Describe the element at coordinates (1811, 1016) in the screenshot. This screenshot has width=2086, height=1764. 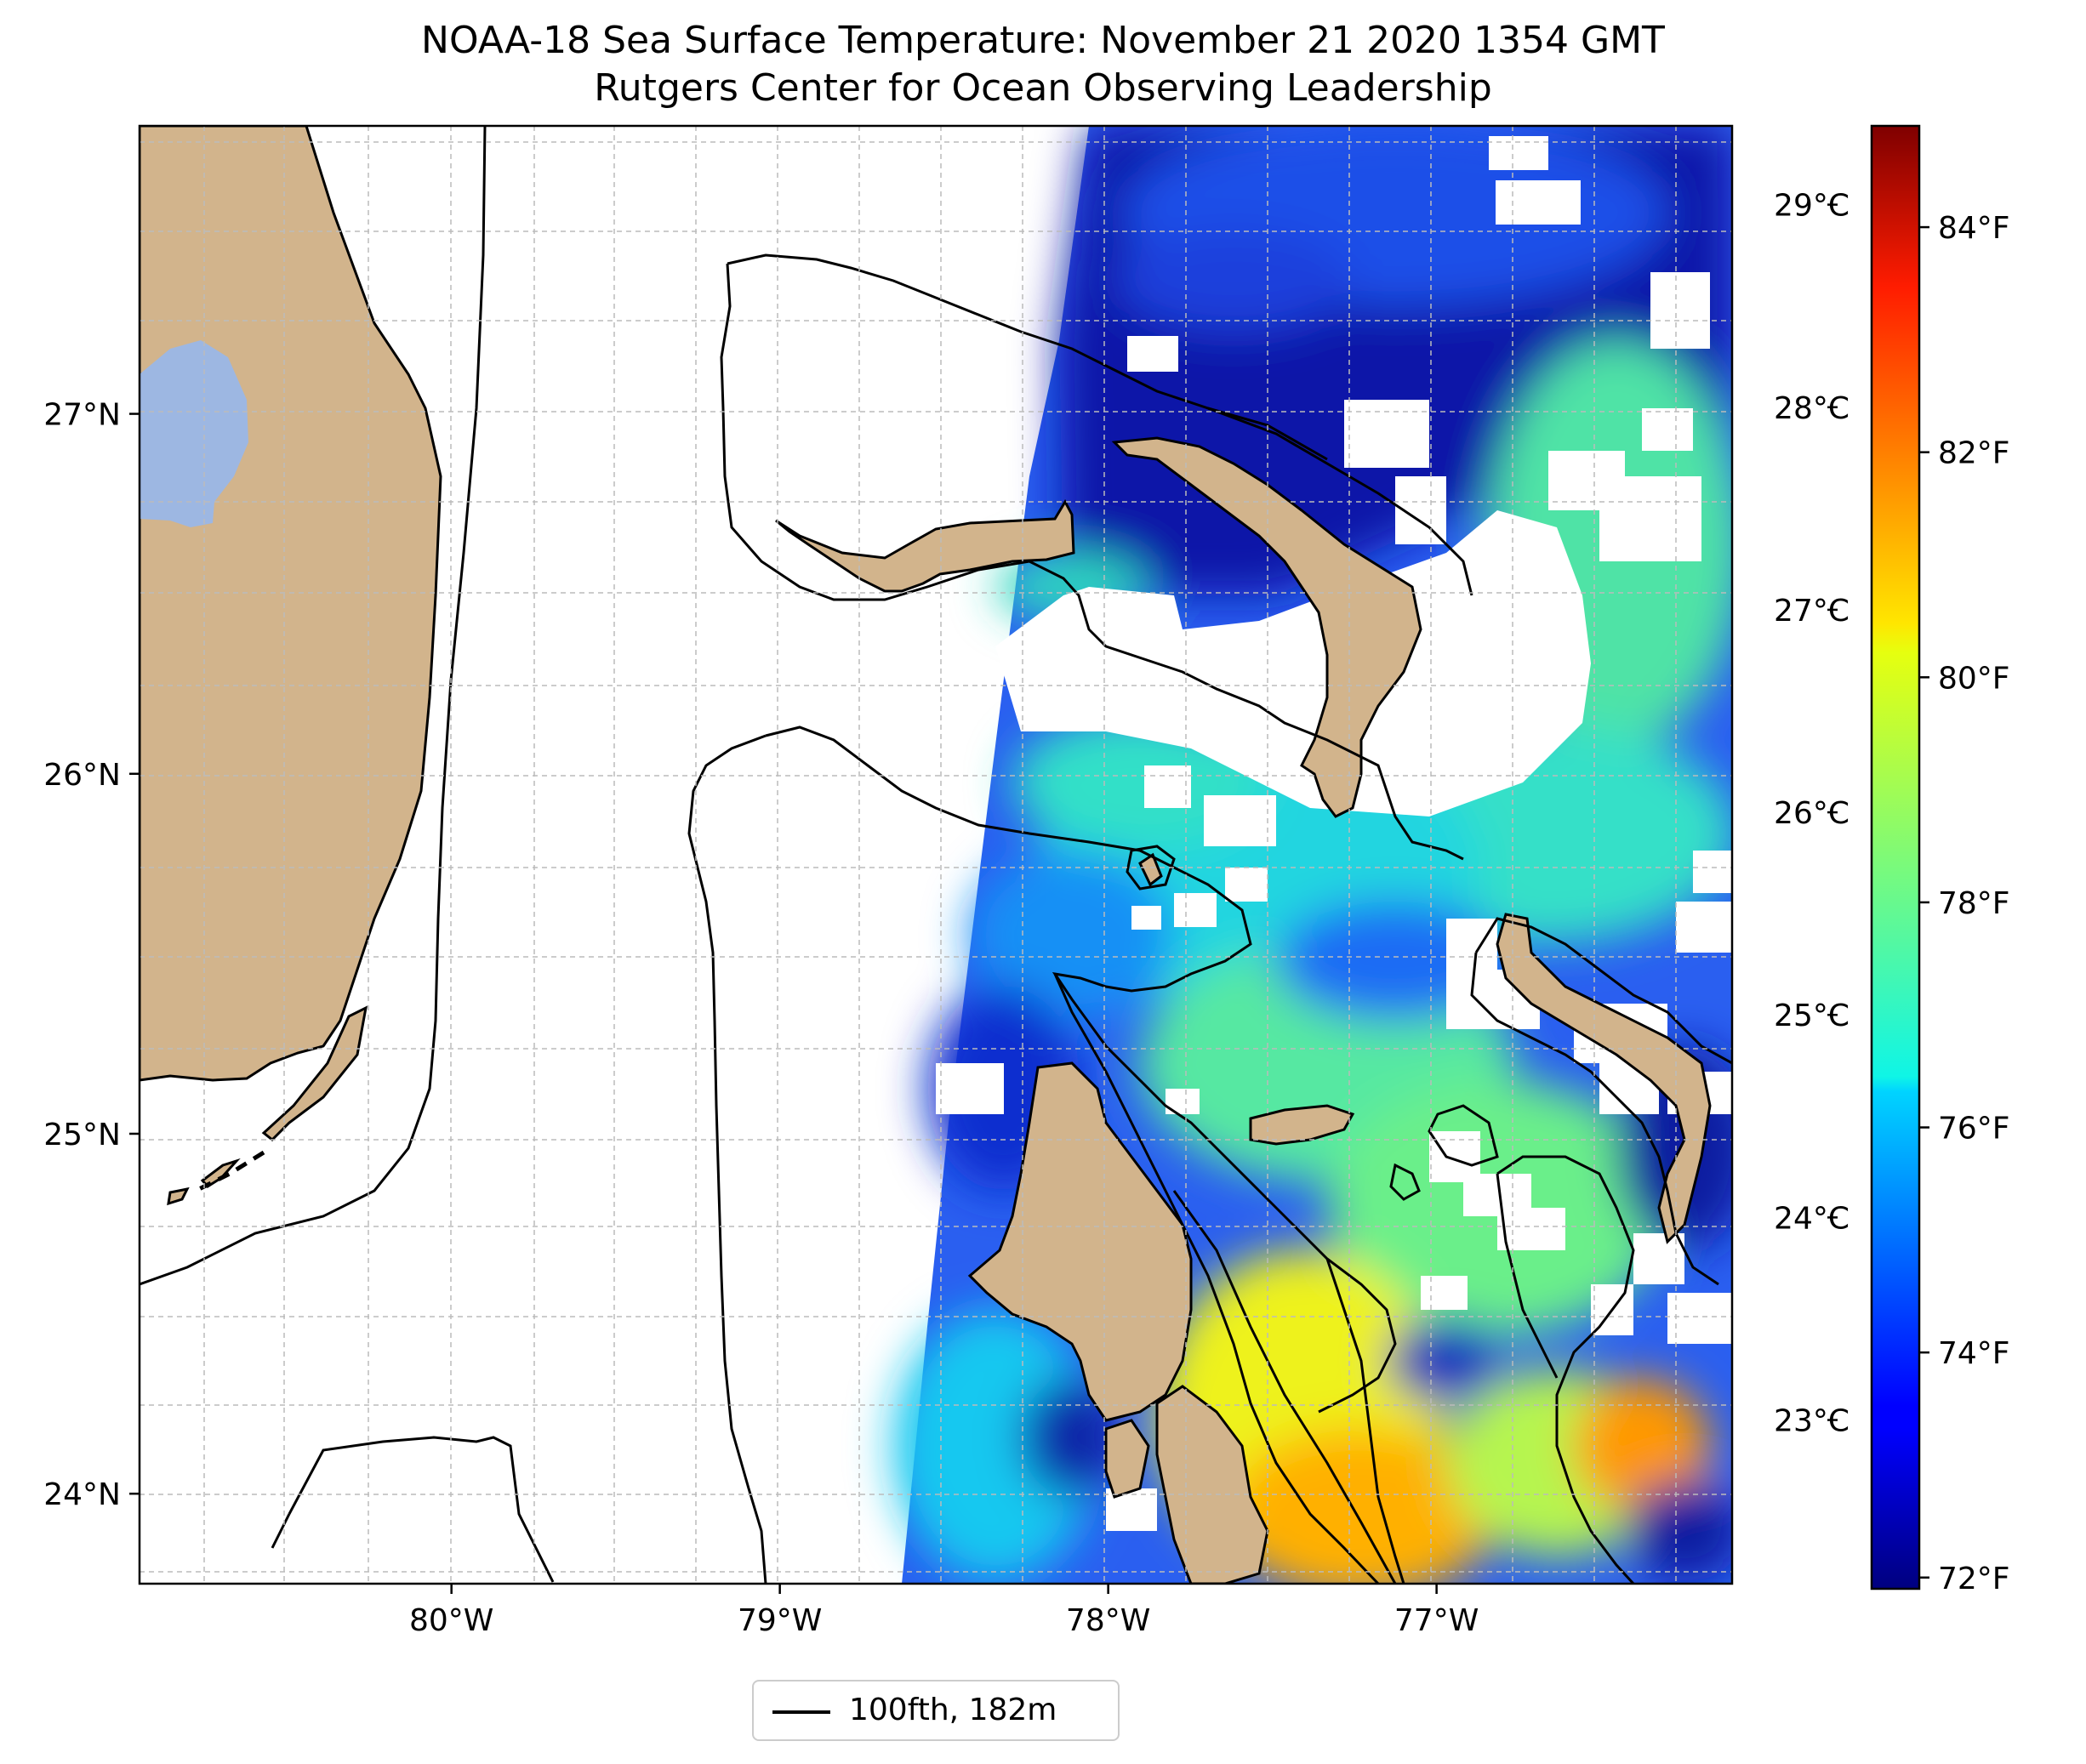
I see `colorbar-c-tick-label: 25°C` at that location.